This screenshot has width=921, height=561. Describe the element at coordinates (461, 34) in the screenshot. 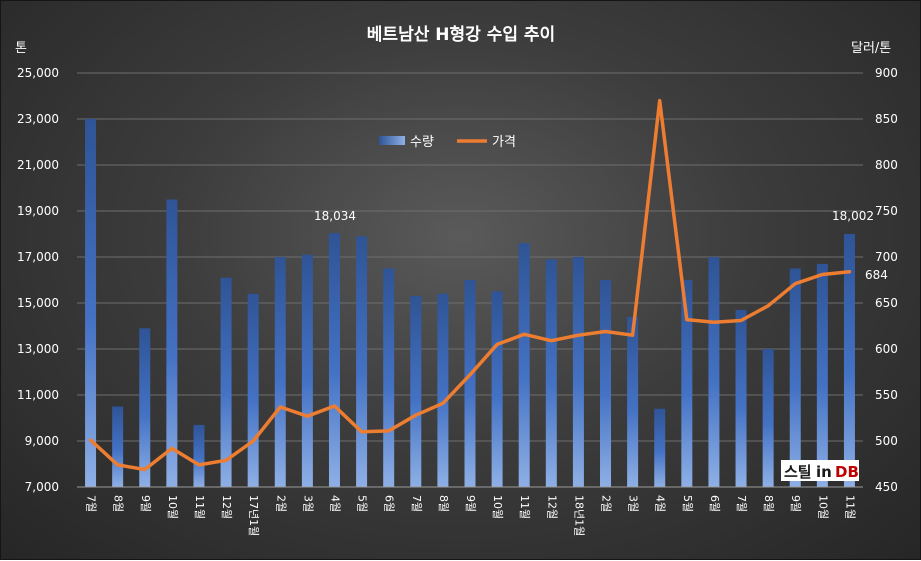

I see `chart-title: 베트남산 H형강 수입 추이` at that location.